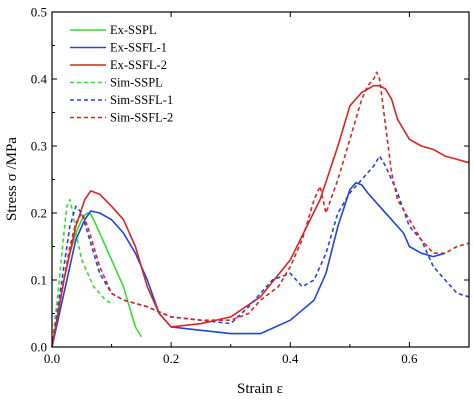 This screenshot has width=474, height=402. What do you see at coordinates (136, 83) in the screenshot?
I see `legend-label: Sim-SSPL` at bounding box center [136, 83].